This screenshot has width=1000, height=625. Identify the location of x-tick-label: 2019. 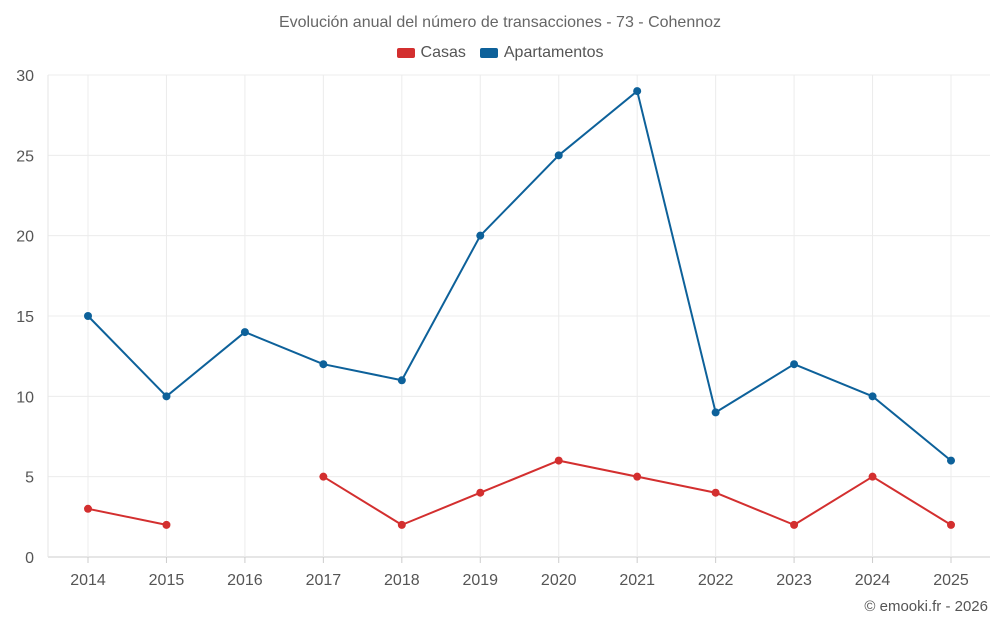
(480, 580).